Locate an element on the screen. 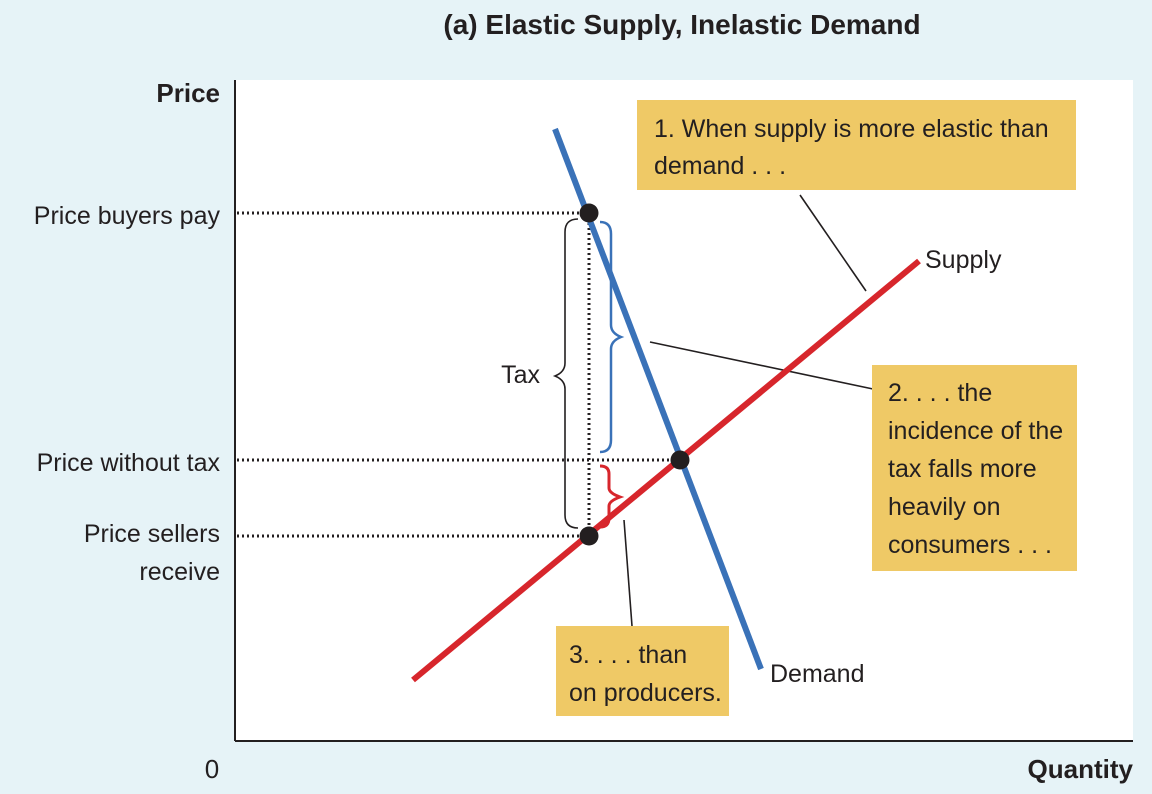 This screenshot has width=1152, height=794. callout-1-box is located at coordinates (856, 145).